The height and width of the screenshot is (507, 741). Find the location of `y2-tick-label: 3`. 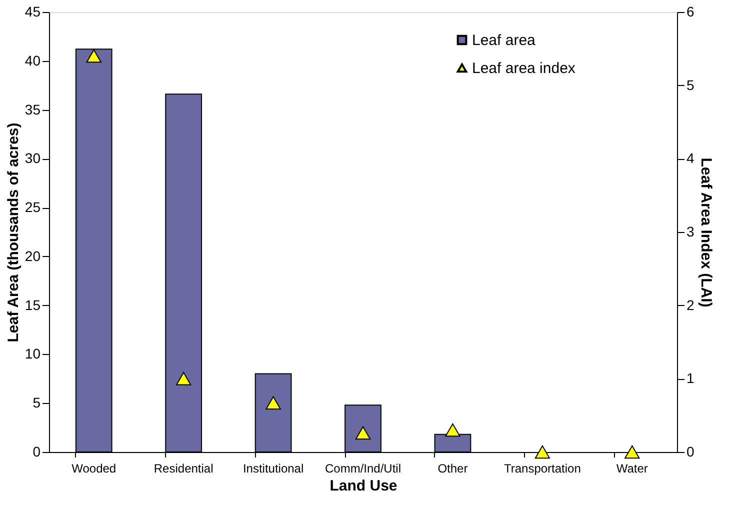

y2-tick-label: 3 is located at coordinates (690, 232).